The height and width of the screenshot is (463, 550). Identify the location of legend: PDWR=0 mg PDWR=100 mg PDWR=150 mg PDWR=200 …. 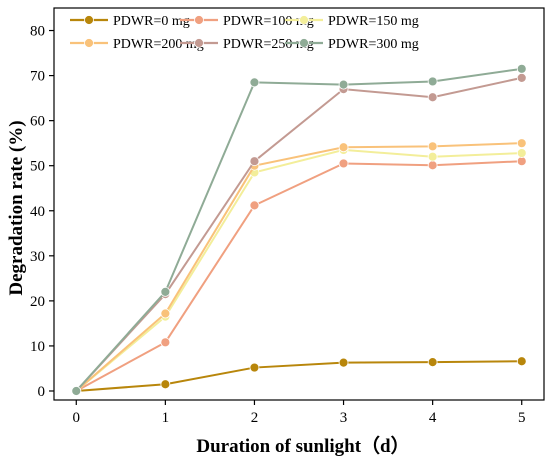
(244, 33).